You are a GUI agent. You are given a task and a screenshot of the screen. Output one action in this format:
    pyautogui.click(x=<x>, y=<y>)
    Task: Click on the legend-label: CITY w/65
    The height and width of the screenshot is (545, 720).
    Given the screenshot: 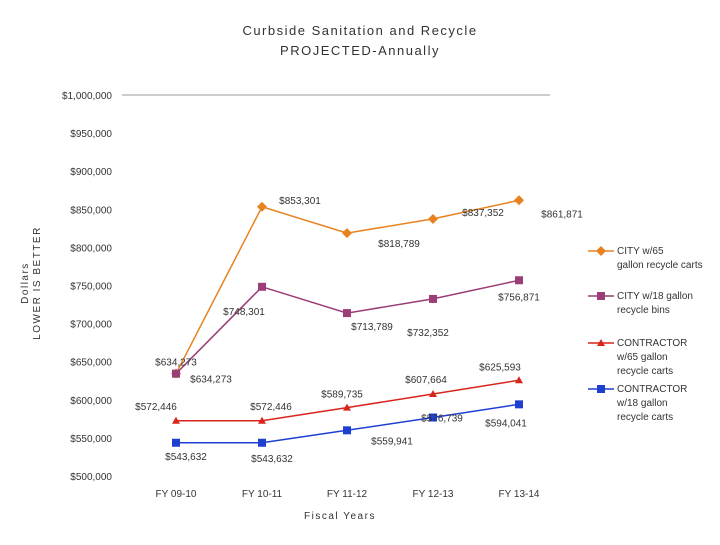 What is the action you would take?
    pyautogui.click(x=640, y=251)
    